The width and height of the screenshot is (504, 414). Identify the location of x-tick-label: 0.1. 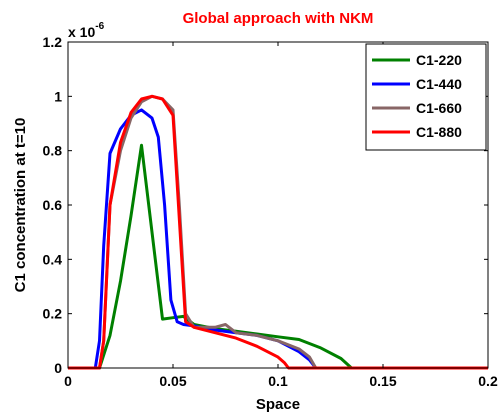
(278, 381).